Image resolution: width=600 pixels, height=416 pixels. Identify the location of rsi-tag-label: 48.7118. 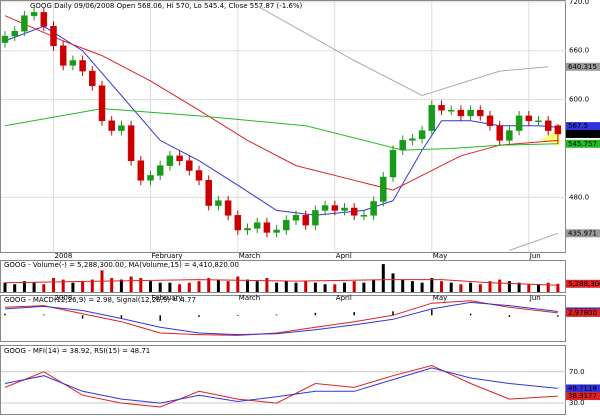
(582, 388).